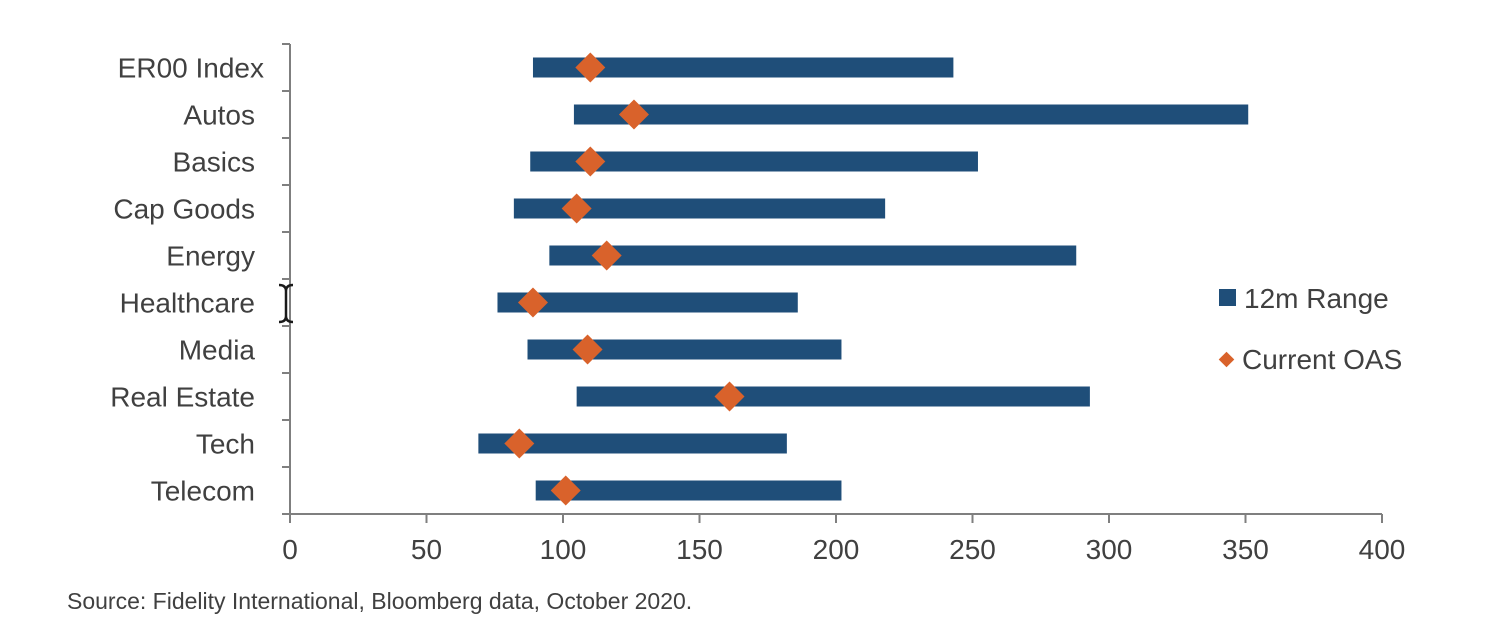  Describe the element at coordinates (219, 115) in the screenshot. I see `category-label: Autos` at that location.